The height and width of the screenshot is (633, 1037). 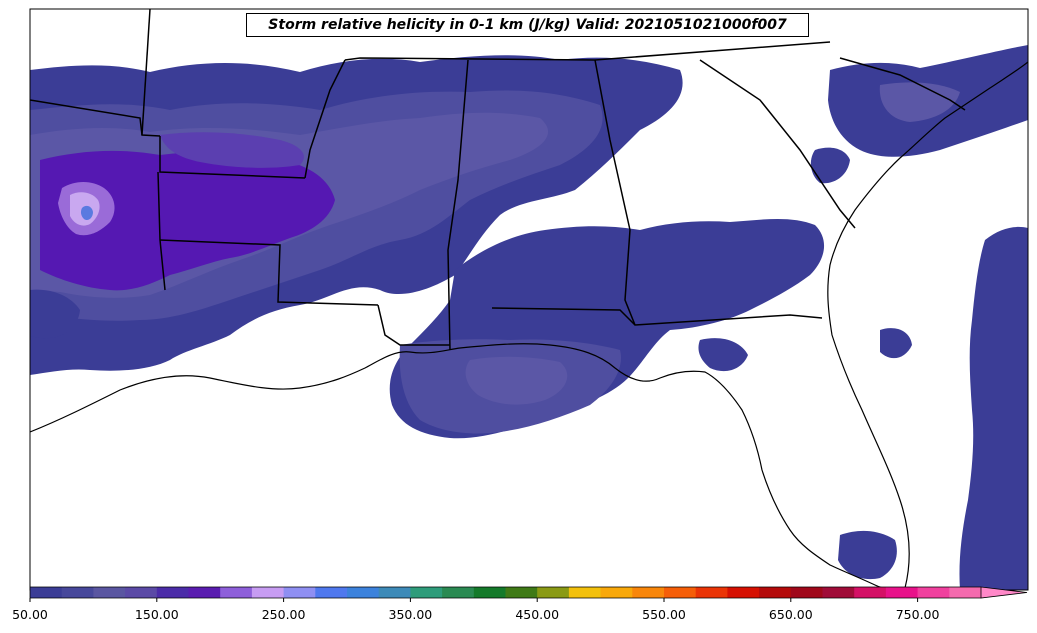 I want to click on colorbar-outline, so click(x=505, y=592).